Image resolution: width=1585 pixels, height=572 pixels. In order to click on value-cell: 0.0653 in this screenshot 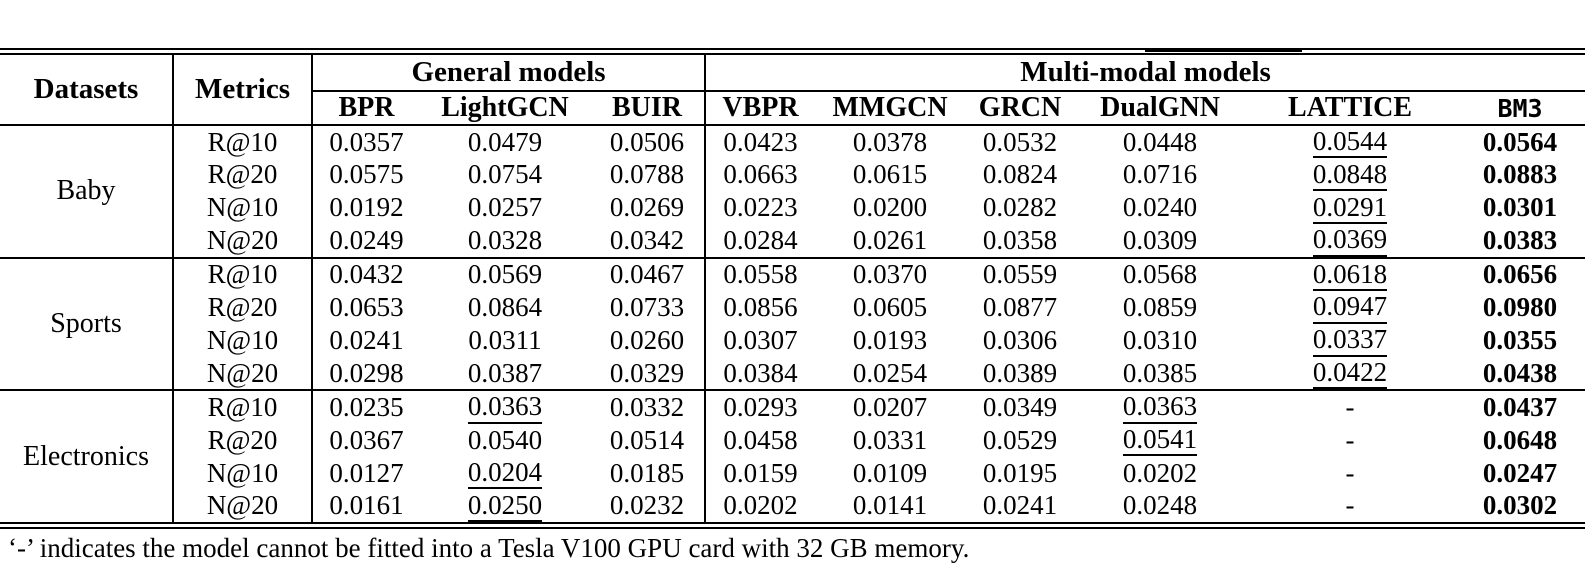, I will do `click(366, 307)`.